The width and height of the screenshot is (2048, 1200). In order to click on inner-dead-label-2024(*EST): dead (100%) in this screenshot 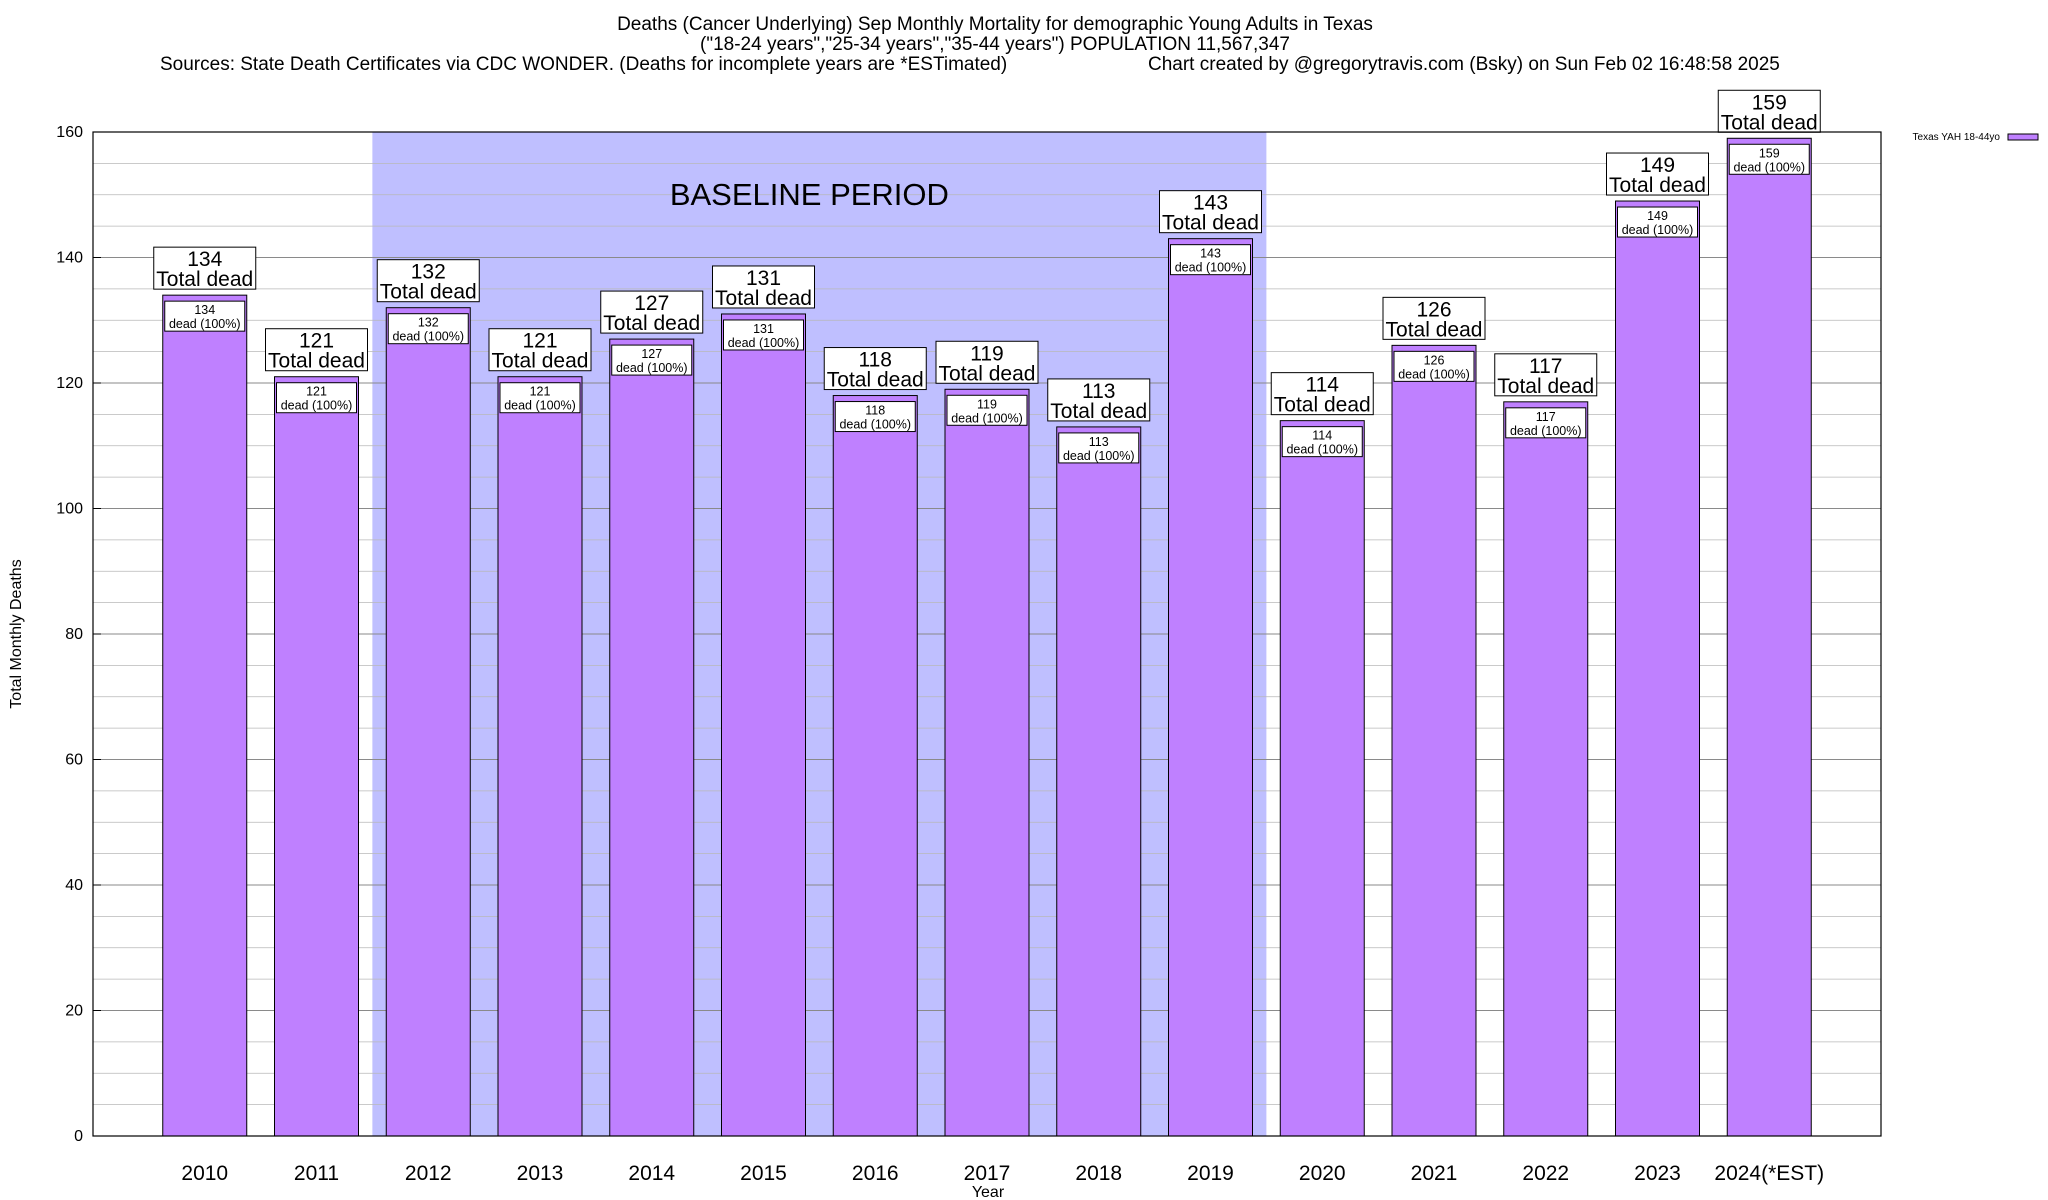, I will do `click(1769, 167)`.